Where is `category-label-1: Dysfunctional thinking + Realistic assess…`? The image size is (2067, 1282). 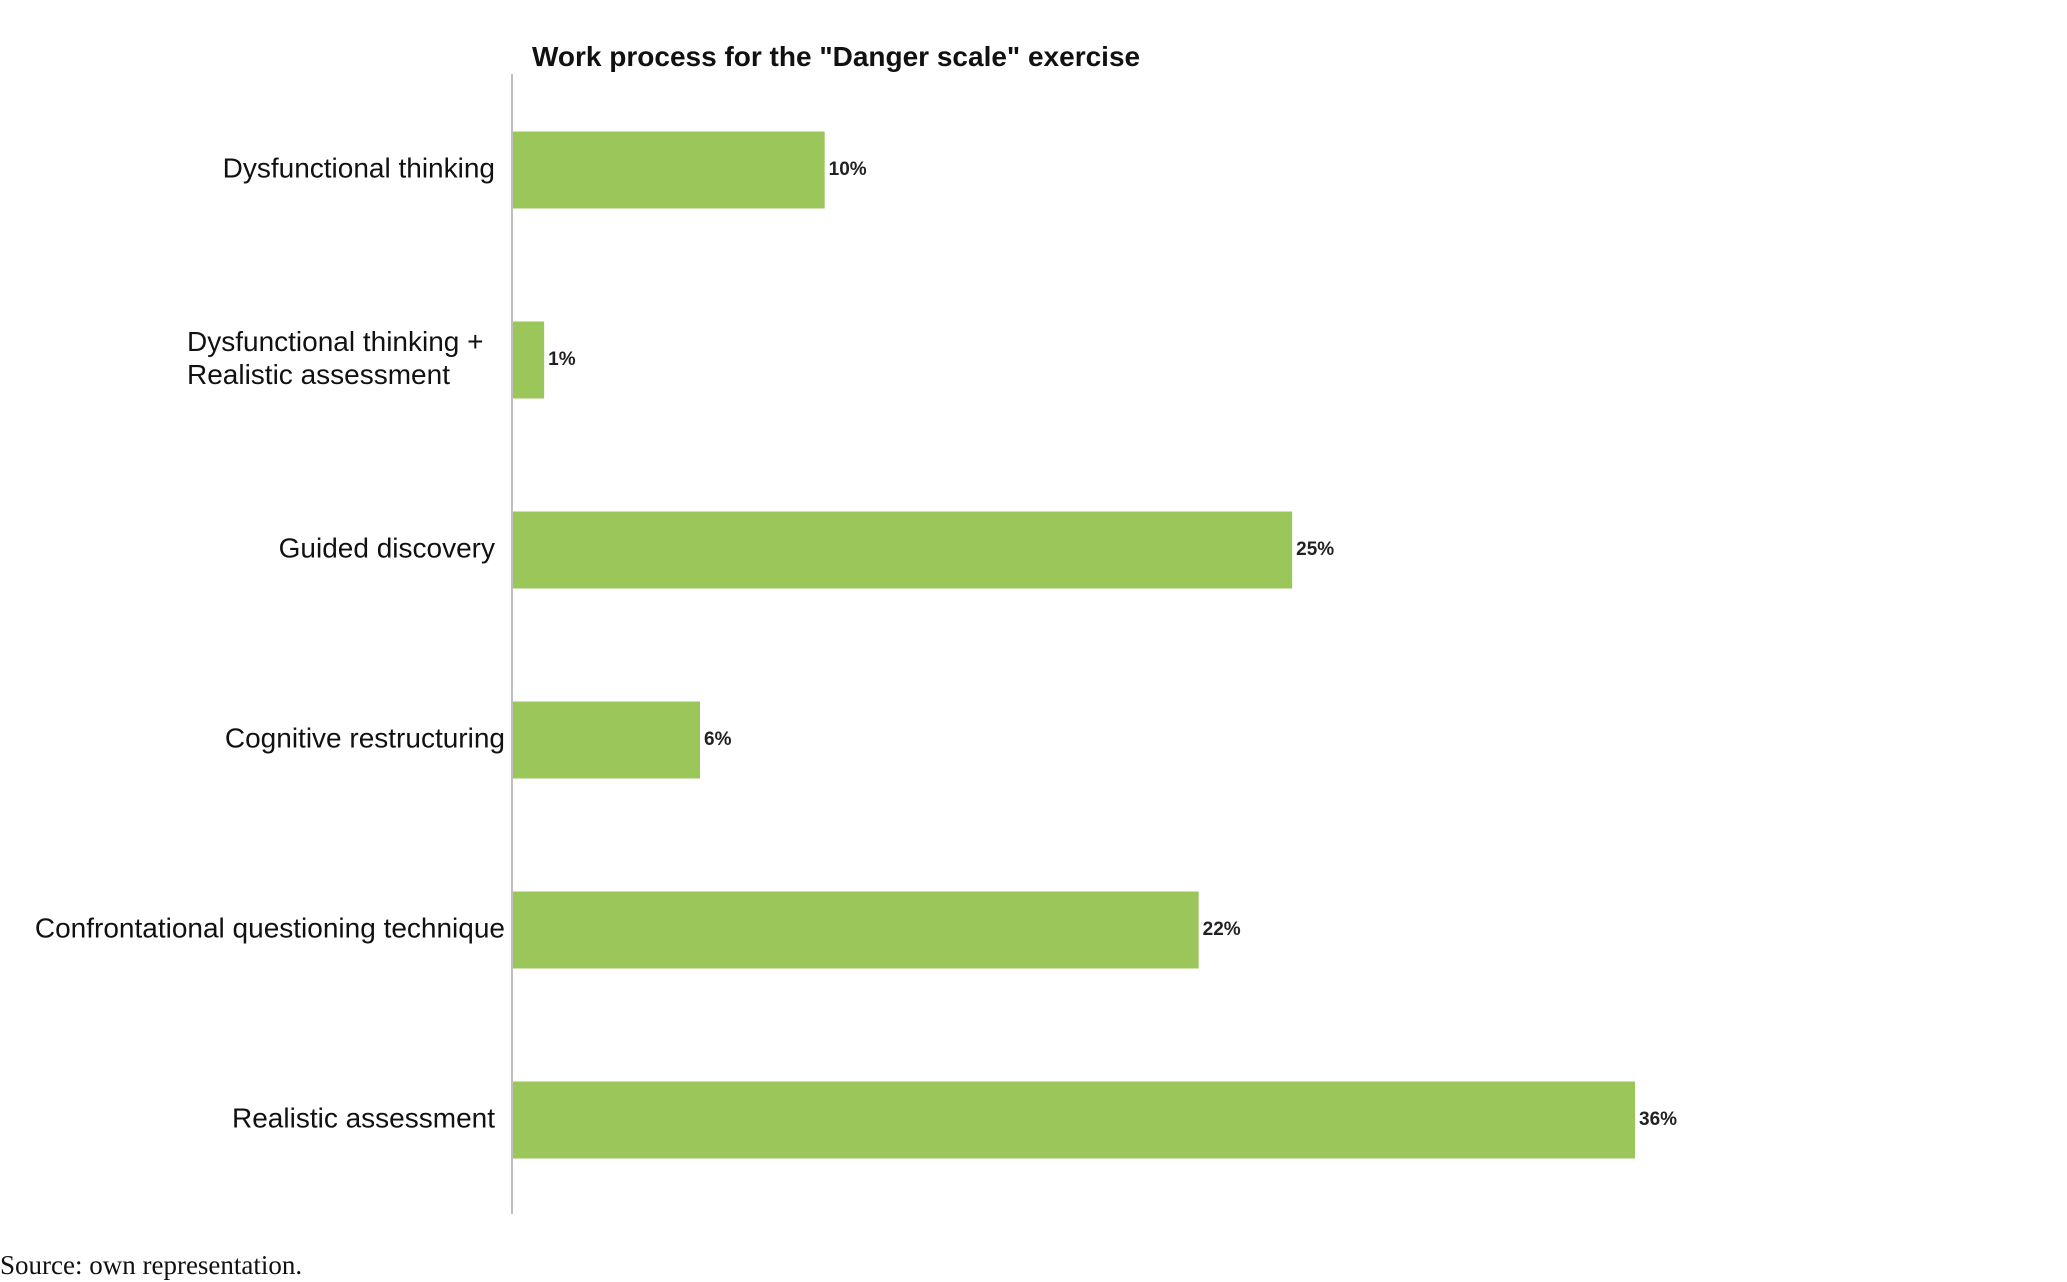 category-label-1: Dysfunctional thinking + Realistic assess… is located at coordinates (335, 358).